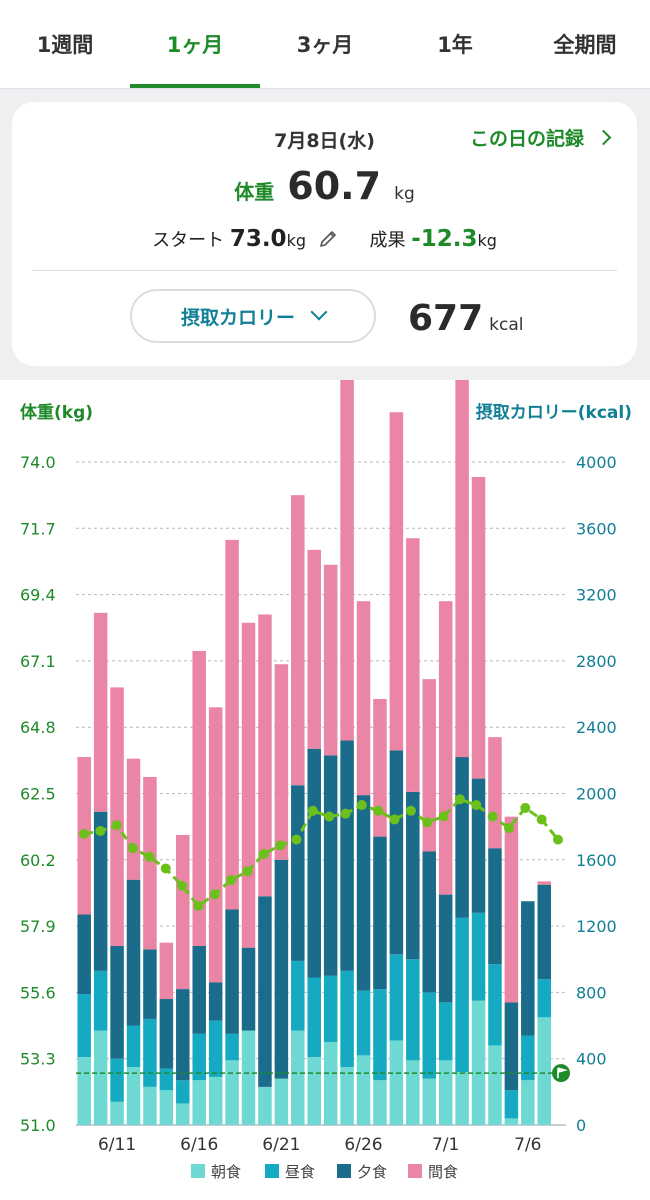 This screenshot has width=650, height=1200. I want to click on right-tick-label: 4000, so click(596, 462).